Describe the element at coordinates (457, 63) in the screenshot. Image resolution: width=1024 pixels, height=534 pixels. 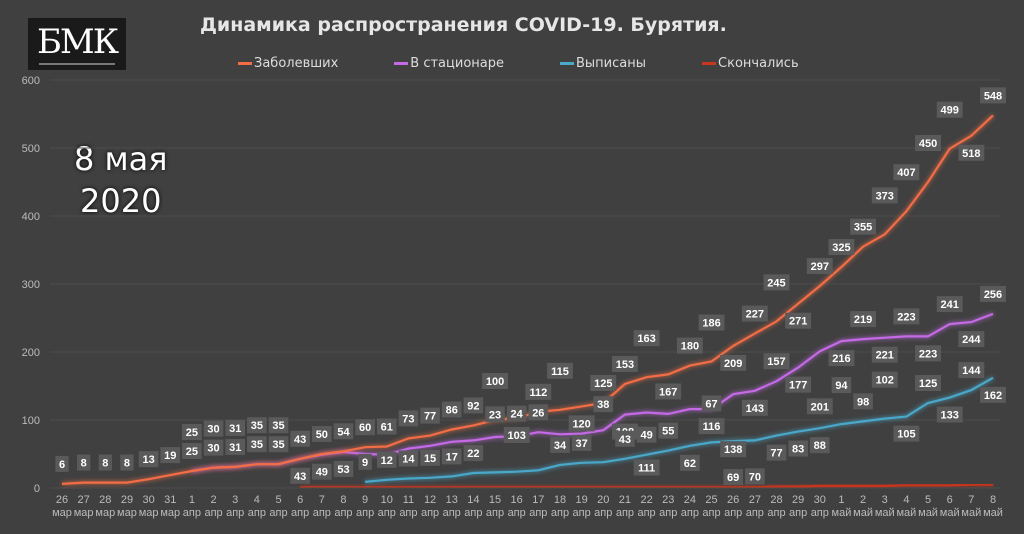
I see `legend-label: В стационаре` at that location.